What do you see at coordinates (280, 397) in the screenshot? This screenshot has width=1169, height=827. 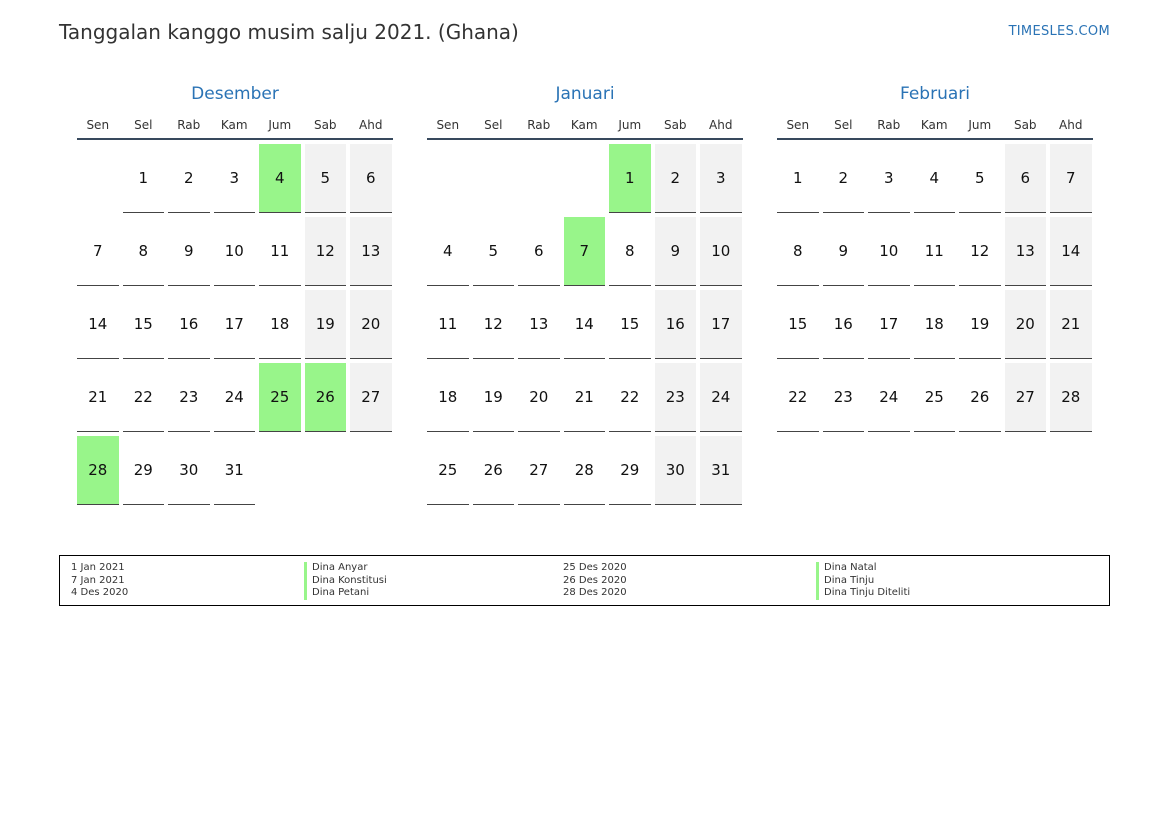 I see `holiday-day-cell: 25` at bounding box center [280, 397].